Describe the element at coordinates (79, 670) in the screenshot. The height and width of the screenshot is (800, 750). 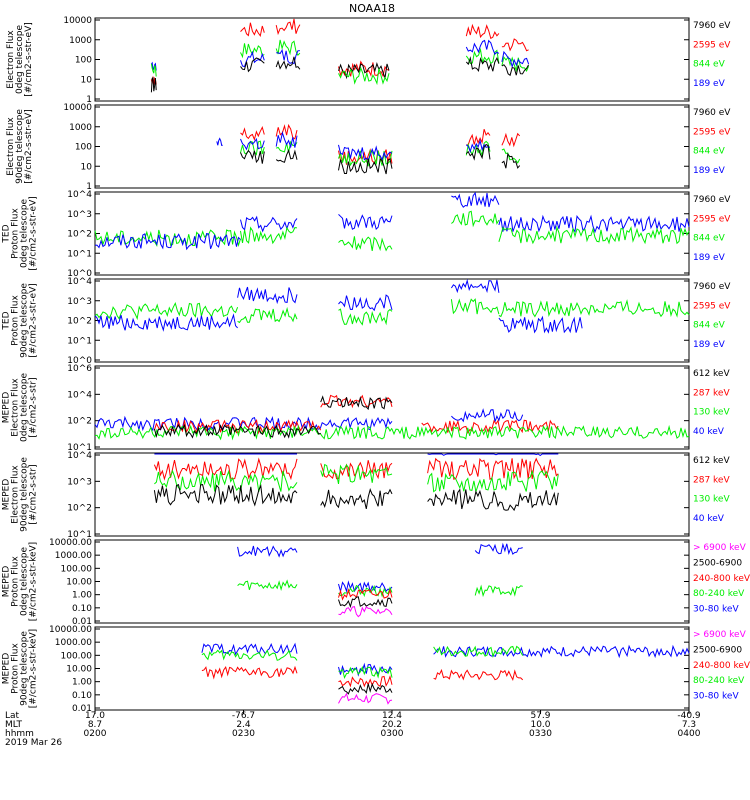
I see `y-tick-label: 10.00` at that location.